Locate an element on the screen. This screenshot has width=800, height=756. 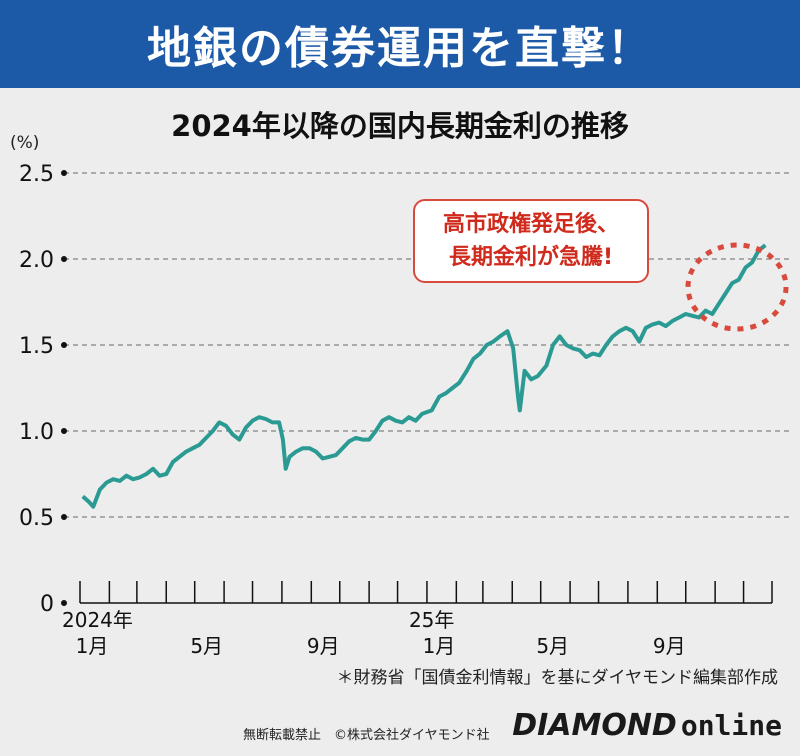
header-title: 地銀の債券運用を直撃！ is located at coordinates (400, 48).